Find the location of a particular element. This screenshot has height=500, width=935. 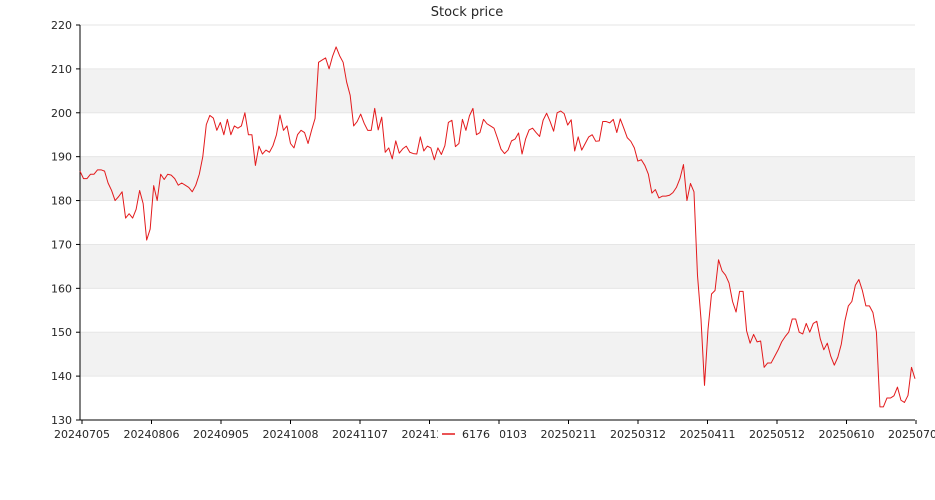

y-tick-label: 150 is located at coordinates (61, 332).